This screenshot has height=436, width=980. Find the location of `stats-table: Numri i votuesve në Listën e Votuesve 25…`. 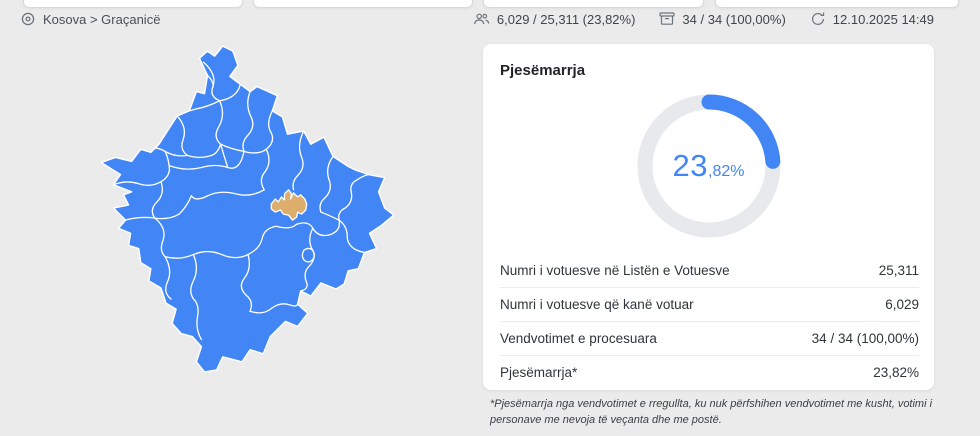

stats-table: Numri i votuesve në Listën e Votuesve 25… is located at coordinates (709, 321).